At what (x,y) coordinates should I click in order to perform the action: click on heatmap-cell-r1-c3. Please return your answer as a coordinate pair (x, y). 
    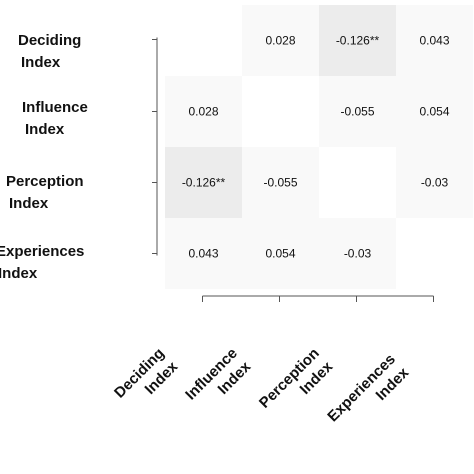
    Looking at the image, I should click on (434, 111).